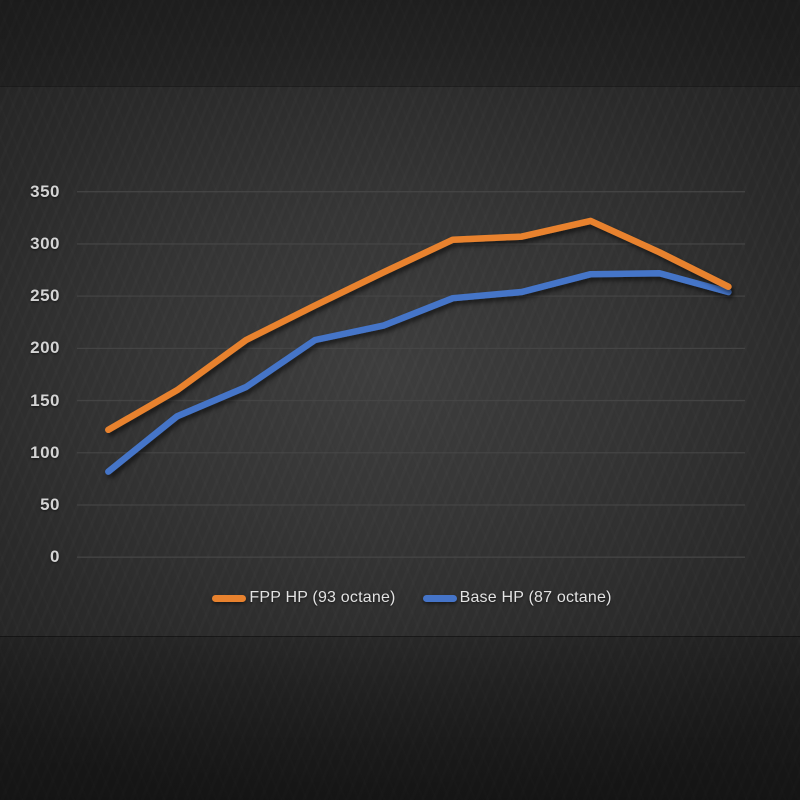 The height and width of the screenshot is (800, 800). Describe the element at coordinates (50, 504) in the screenshot. I see `y-tick-label: 50` at that location.